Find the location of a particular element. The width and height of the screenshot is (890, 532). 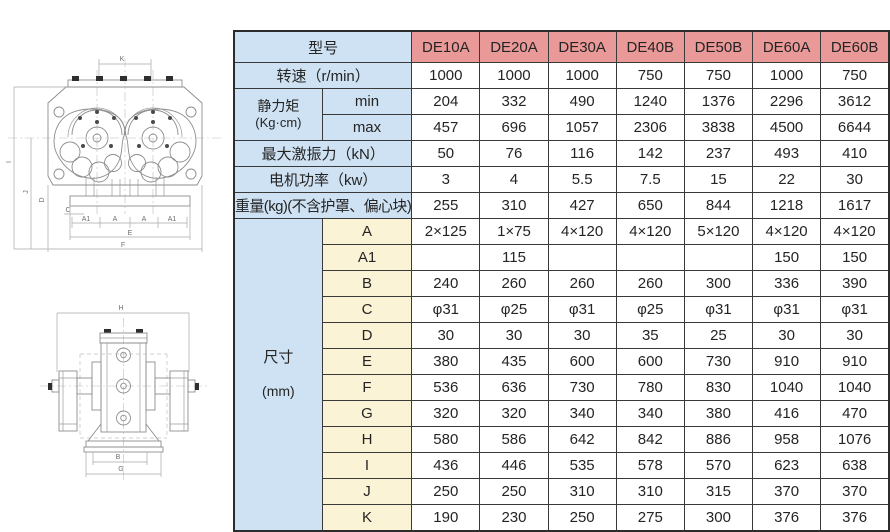

value-cell: 300 is located at coordinates (718, 518).